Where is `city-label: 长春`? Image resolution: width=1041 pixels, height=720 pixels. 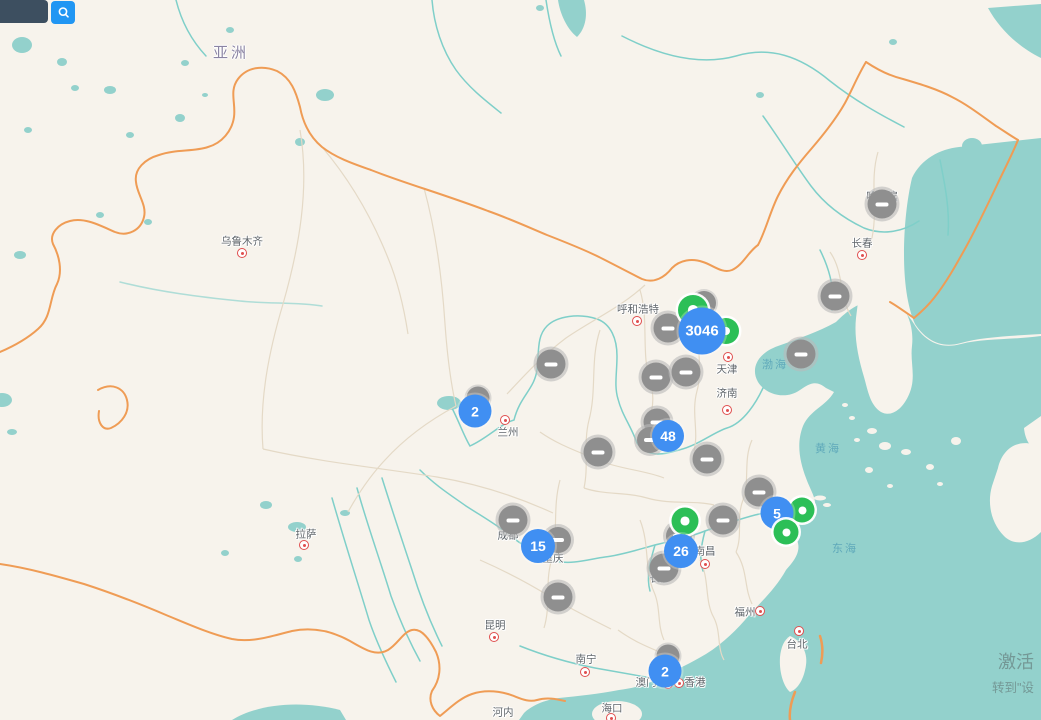
city-label: 长春 is located at coordinates (862, 243).